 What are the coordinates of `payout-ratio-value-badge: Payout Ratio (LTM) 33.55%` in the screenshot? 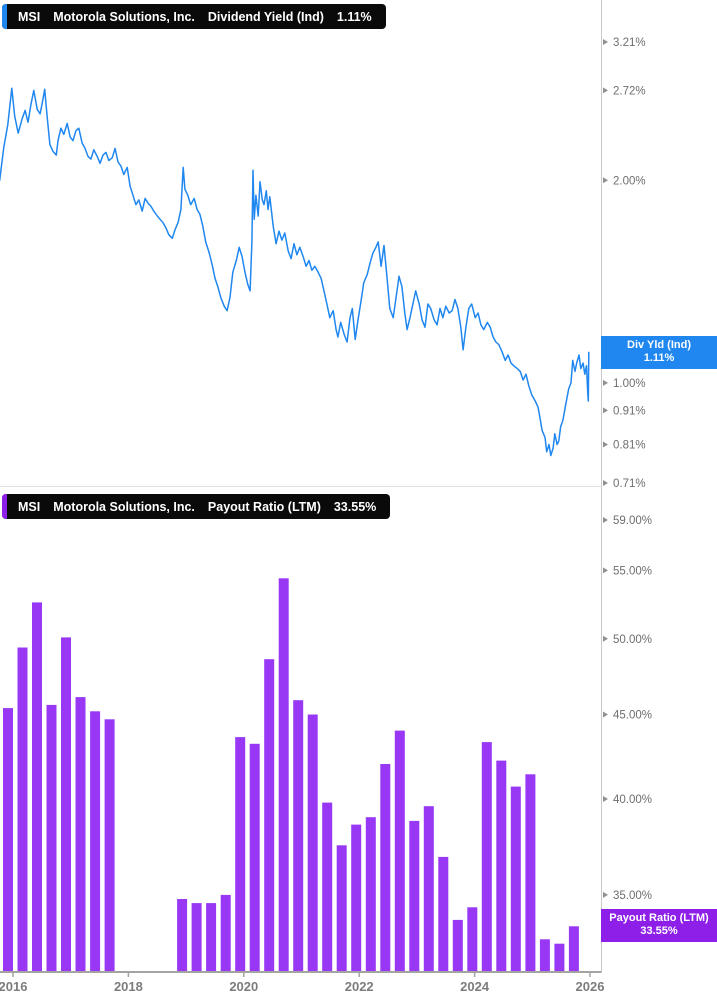 It's located at (659, 925).